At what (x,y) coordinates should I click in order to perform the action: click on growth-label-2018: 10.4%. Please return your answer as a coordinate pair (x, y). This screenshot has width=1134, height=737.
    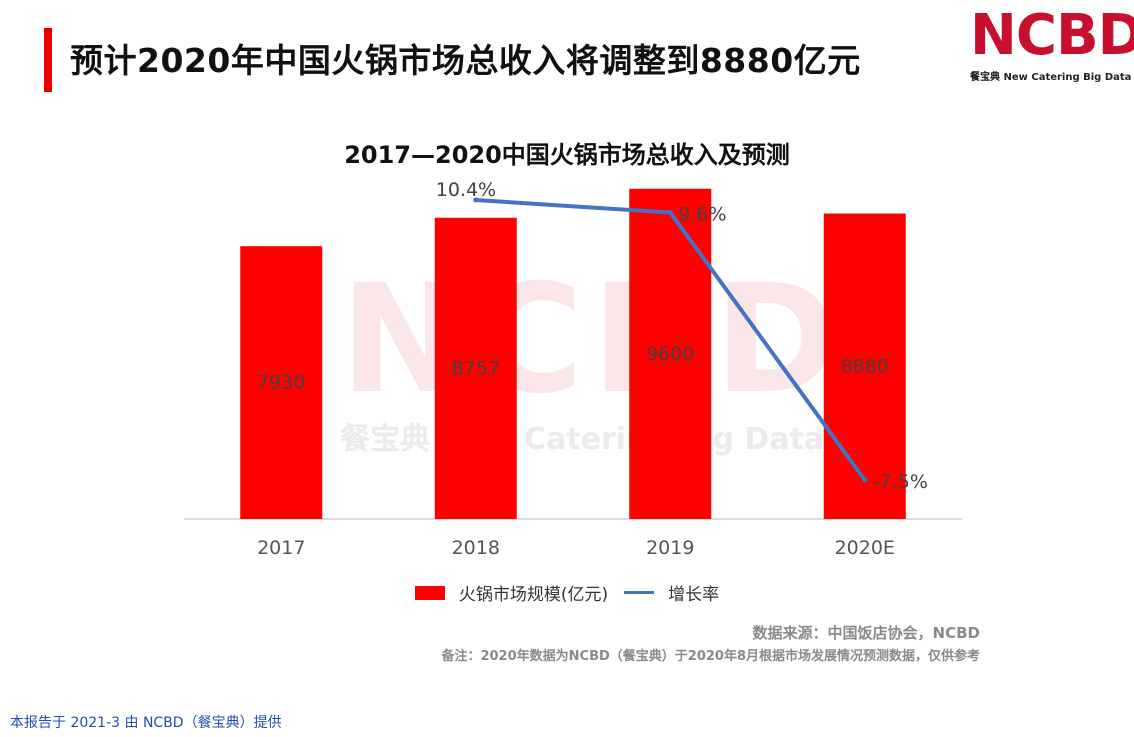
    Looking at the image, I should click on (466, 190).